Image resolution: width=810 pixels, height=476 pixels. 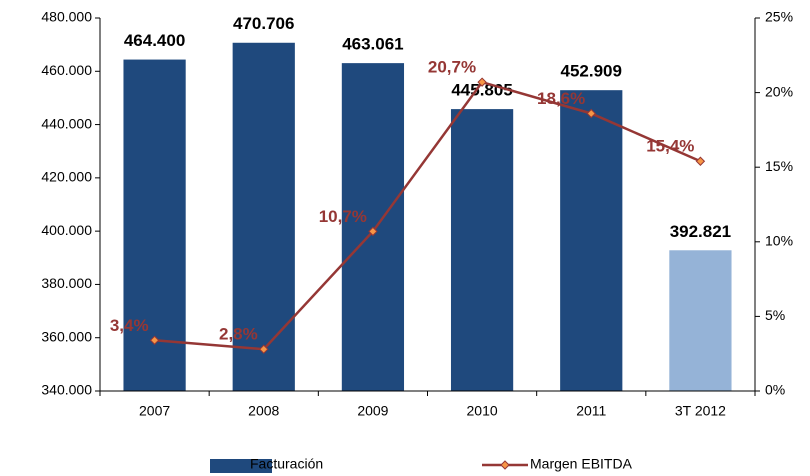 I want to click on x-tick-label: 2011, so click(x=591, y=411).